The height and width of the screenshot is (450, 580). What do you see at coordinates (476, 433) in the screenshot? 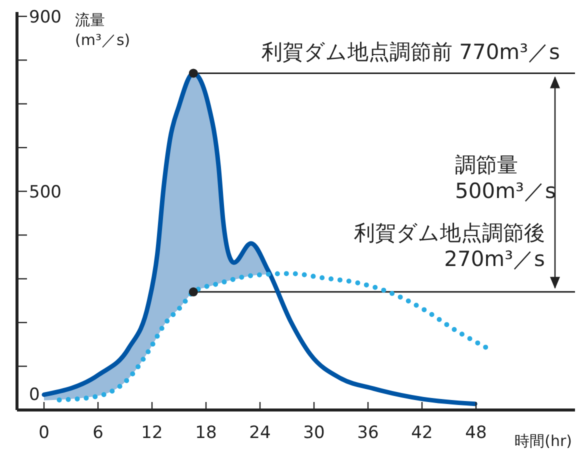
I see `x-tick-label: 48` at bounding box center [476, 433].